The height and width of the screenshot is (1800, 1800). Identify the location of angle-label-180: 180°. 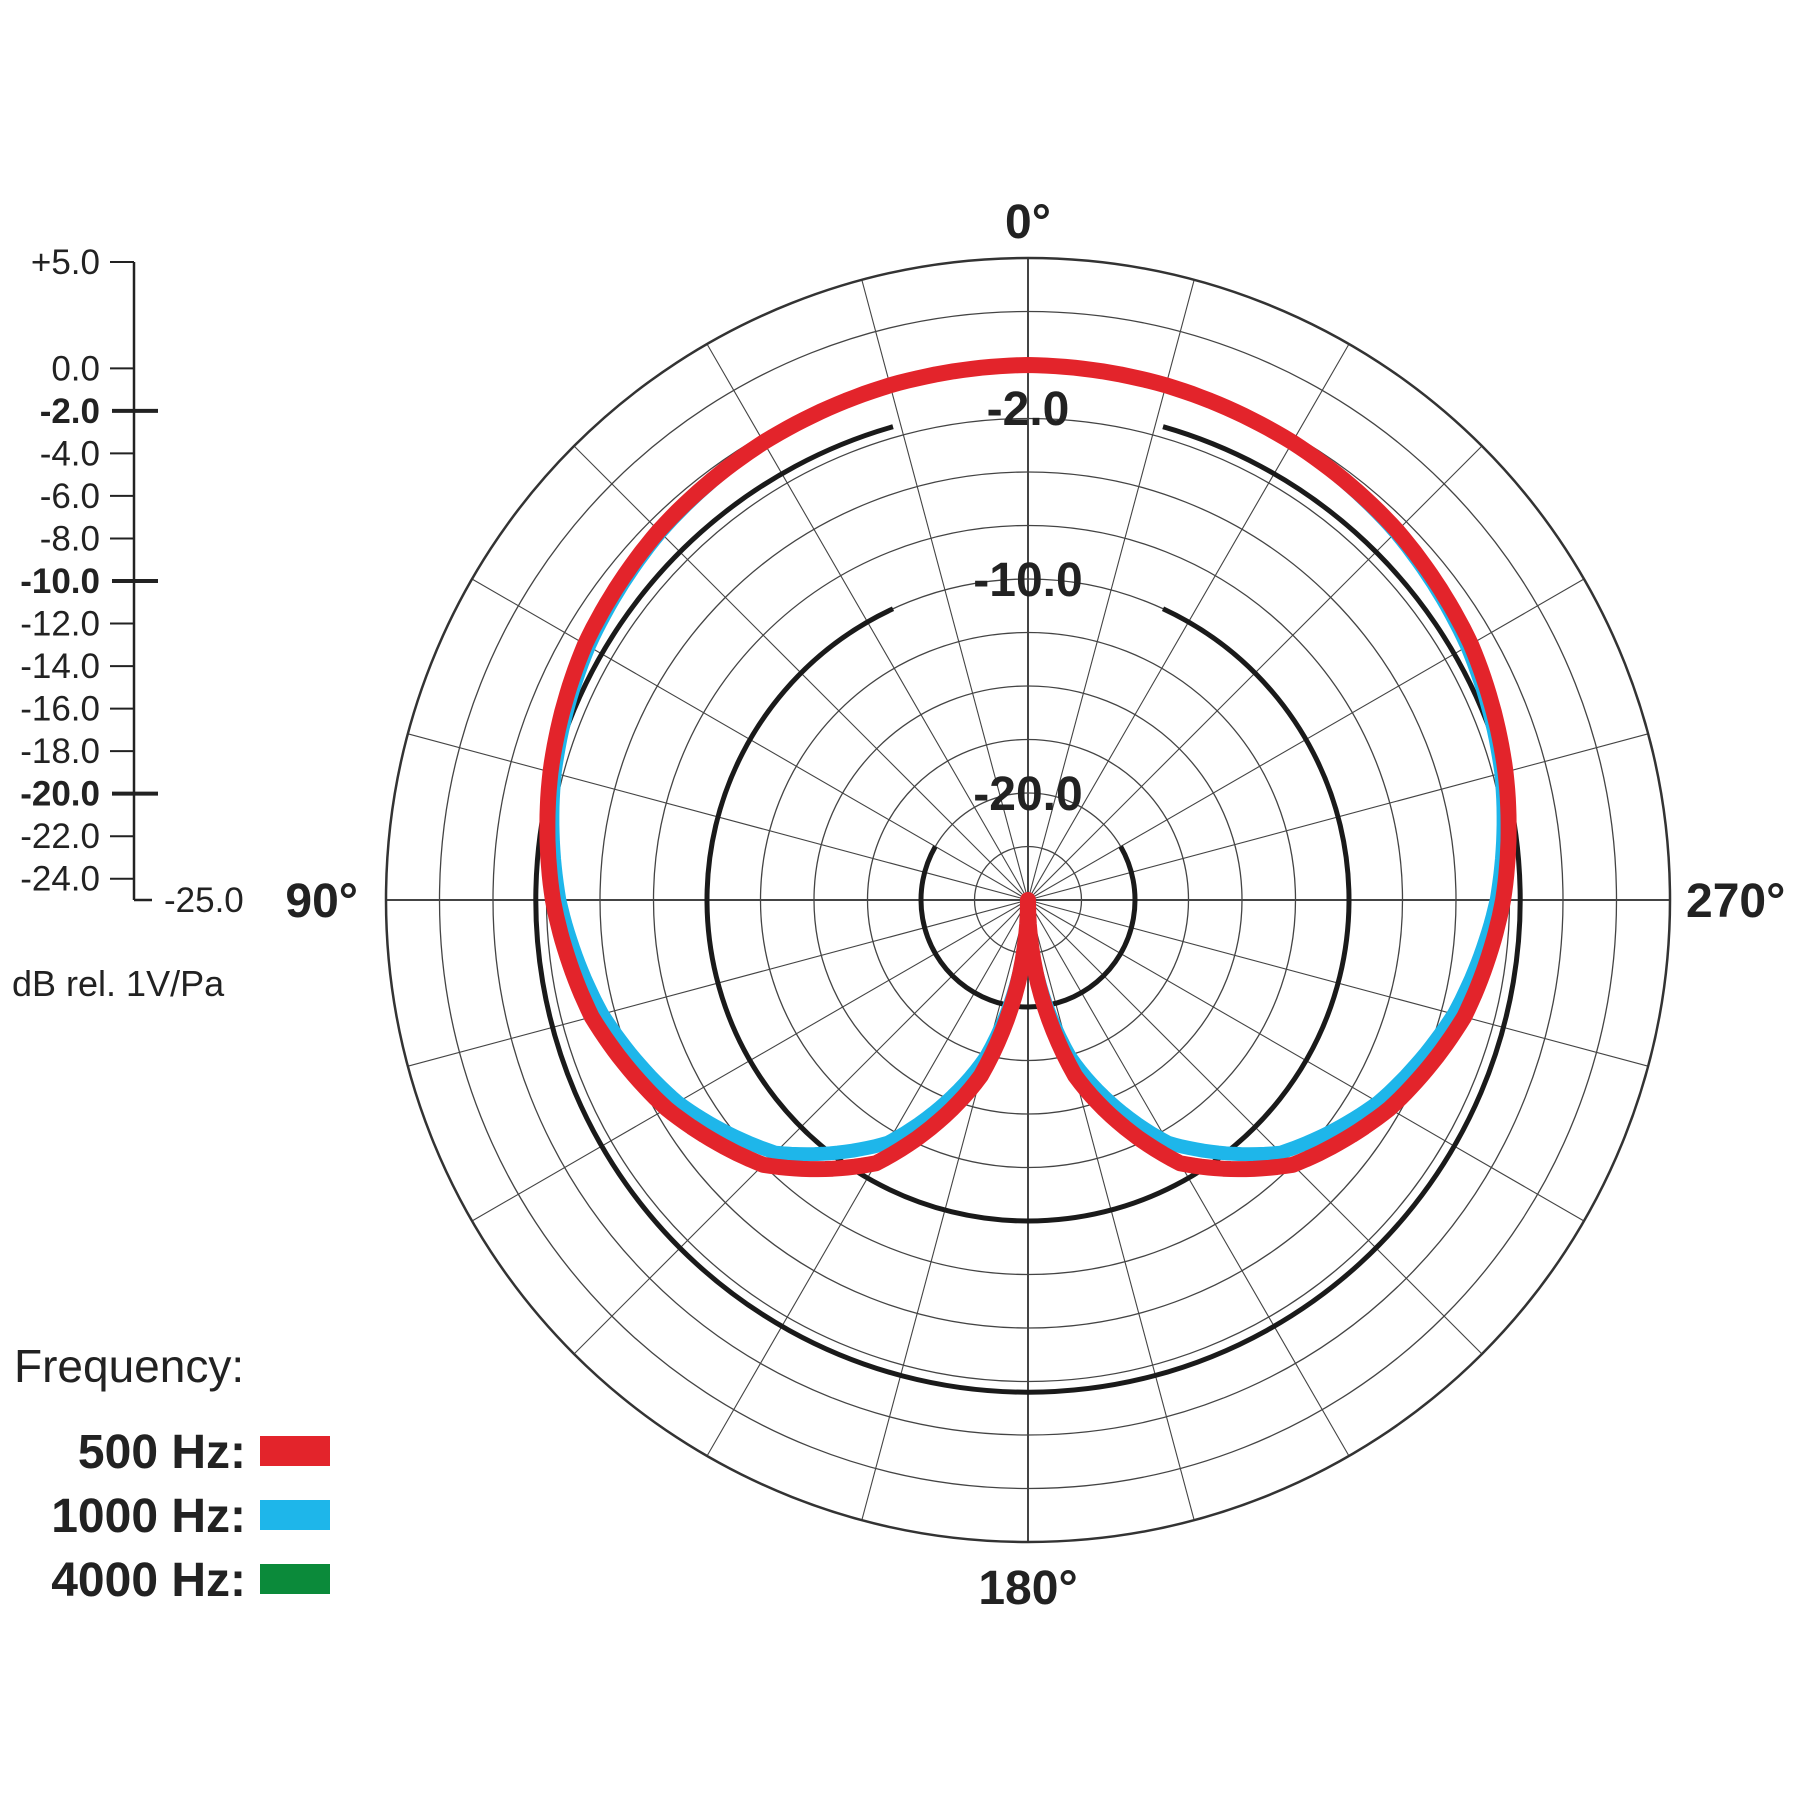
(1027, 1588).